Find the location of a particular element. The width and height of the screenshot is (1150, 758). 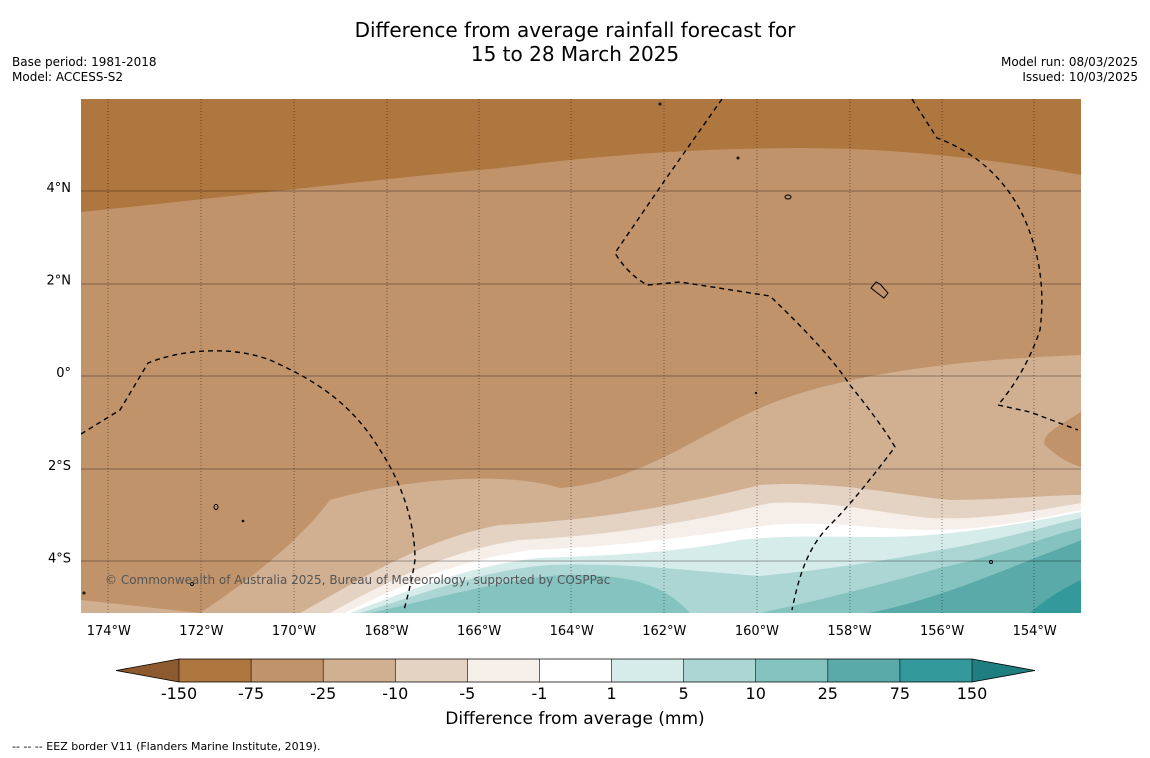

colorbar: -150 -75 -25 -10 -5 -1 1 5 10 25 75 150 is located at coordinates (575, 680).